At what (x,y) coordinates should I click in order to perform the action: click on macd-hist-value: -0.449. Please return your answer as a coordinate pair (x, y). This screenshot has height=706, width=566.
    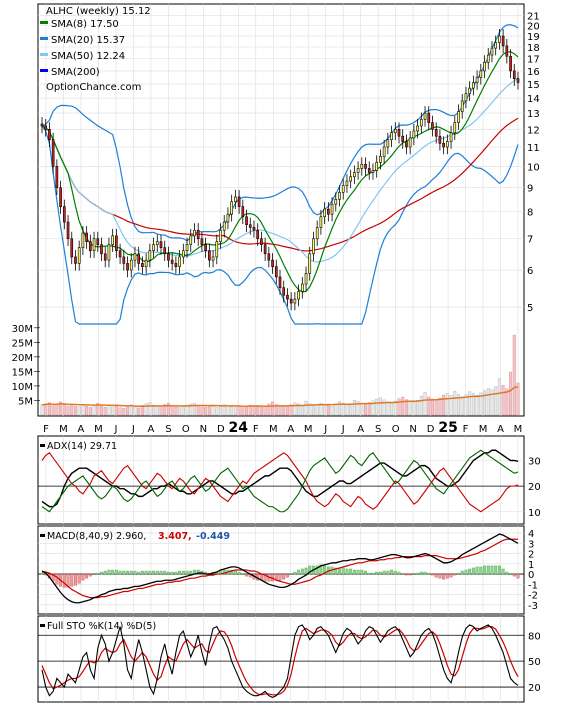
    Looking at the image, I should click on (213, 536).